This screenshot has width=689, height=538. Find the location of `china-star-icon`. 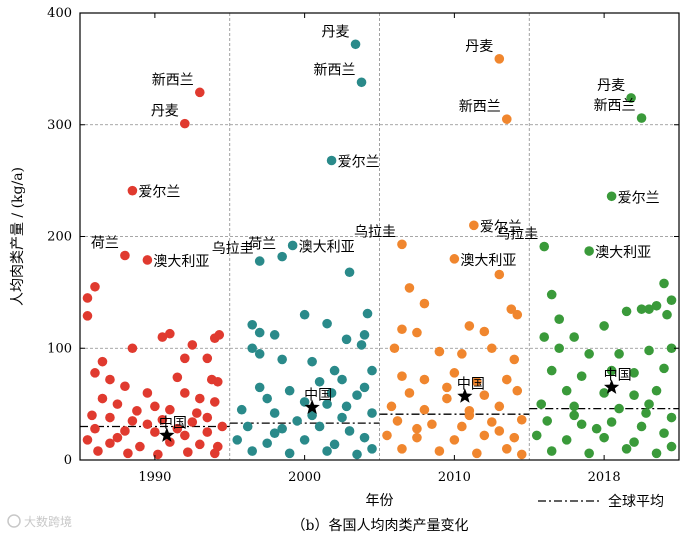

china-star-icon is located at coordinates (465, 395).